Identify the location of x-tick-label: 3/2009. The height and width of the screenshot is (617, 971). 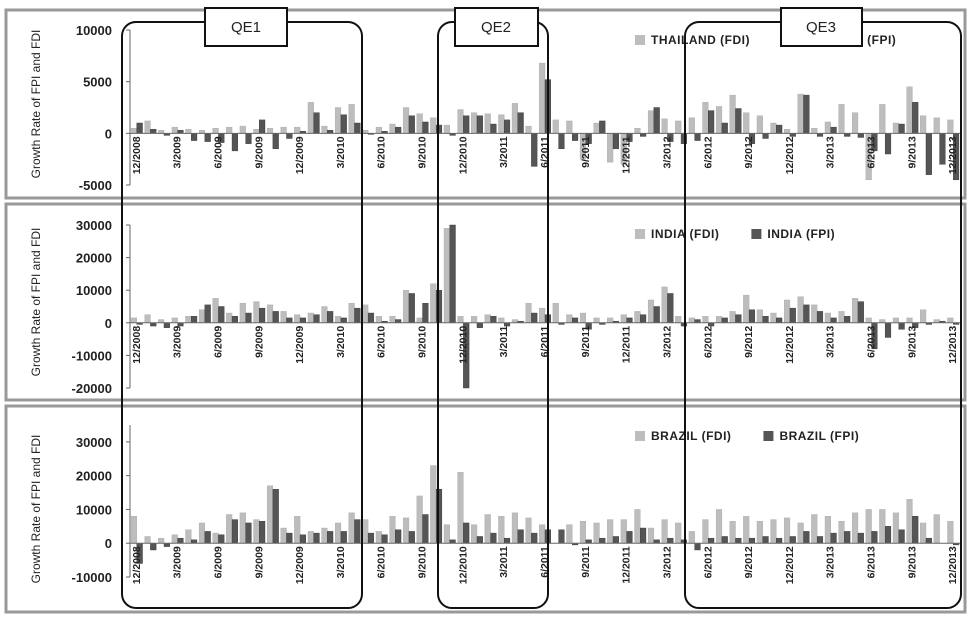
(178, 342).